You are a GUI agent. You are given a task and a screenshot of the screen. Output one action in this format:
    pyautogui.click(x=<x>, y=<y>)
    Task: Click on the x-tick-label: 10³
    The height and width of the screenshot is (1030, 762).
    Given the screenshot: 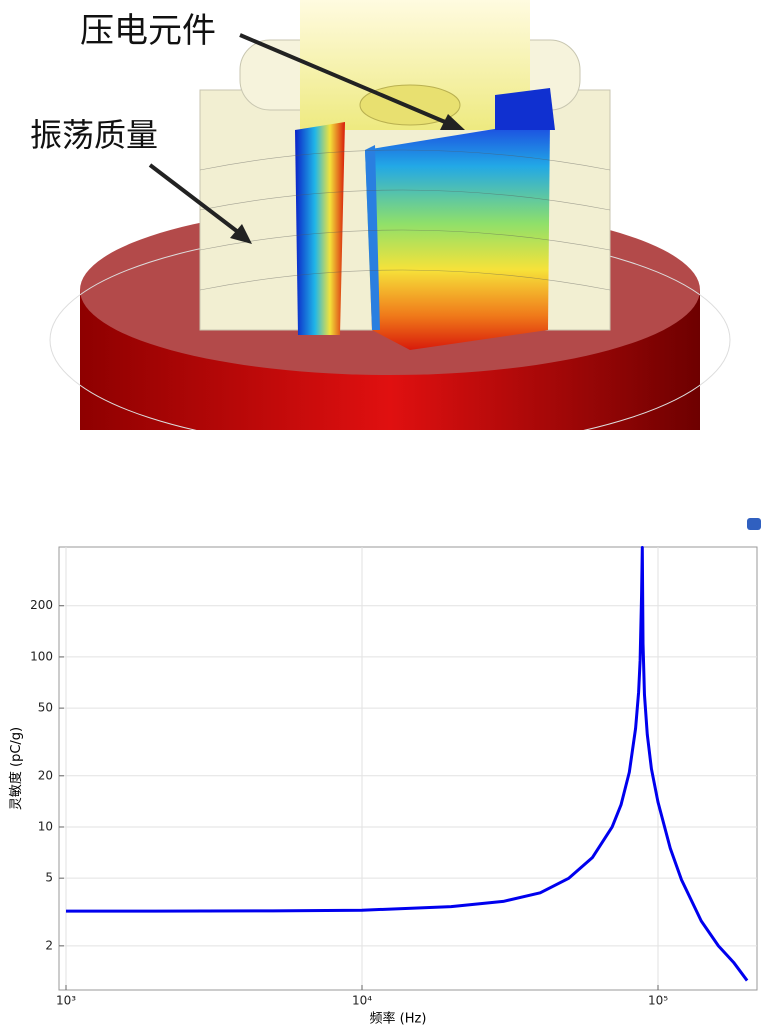 What is the action you would take?
    pyautogui.click(x=66, y=1001)
    